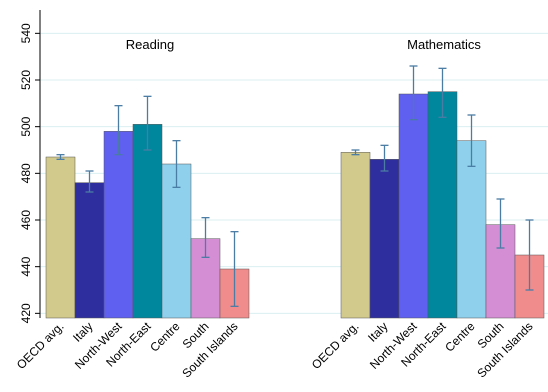  What do you see at coordinates (26, 266) in the screenshot?
I see `y-tick-label: 440` at bounding box center [26, 266].